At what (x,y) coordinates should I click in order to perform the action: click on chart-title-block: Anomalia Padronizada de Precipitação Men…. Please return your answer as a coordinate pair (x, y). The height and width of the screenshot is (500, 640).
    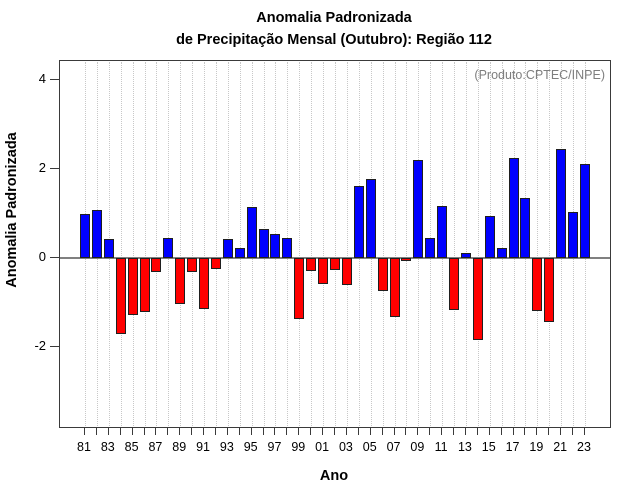
    Looking at the image, I should click on (334, 29).